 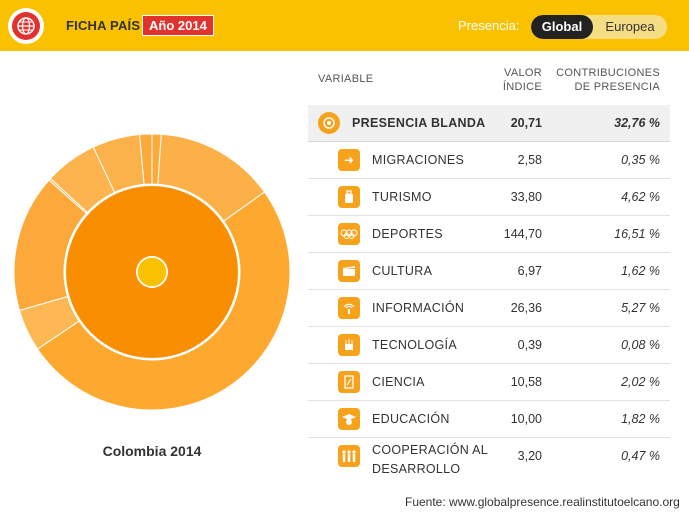 What do you see at coordinates (529, 456) in the screenshot?
I see `row-value: 3,20` at bounding box center [529, 456].